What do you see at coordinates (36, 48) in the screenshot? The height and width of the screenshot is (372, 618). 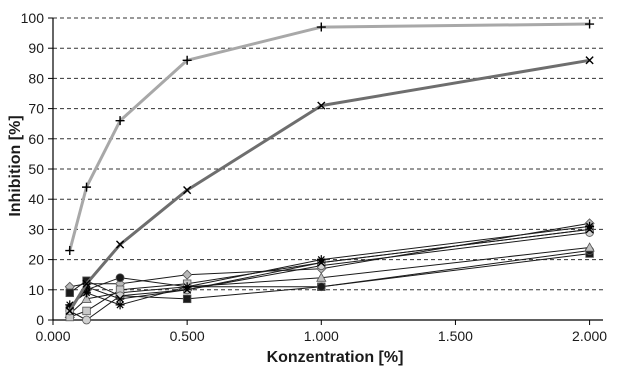 I see `y-tick-label-9: 90` at bounding box center [36, 48].